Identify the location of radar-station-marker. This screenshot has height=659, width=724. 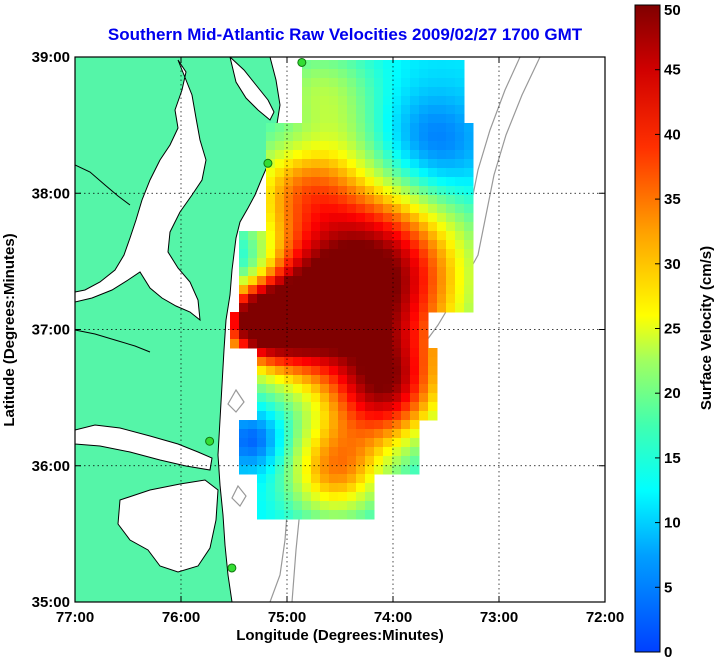
(302, 62).